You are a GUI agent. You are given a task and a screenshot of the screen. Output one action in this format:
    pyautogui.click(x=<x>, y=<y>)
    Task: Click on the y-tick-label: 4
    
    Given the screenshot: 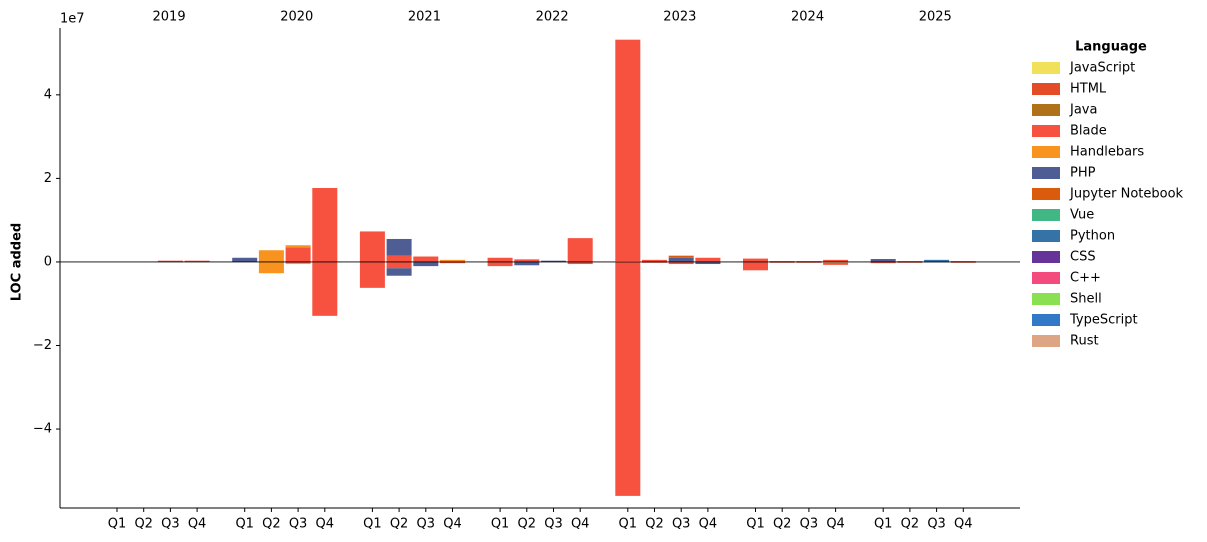 What is the action you would take?
    pyautogui.click(x=48, y=94)
    